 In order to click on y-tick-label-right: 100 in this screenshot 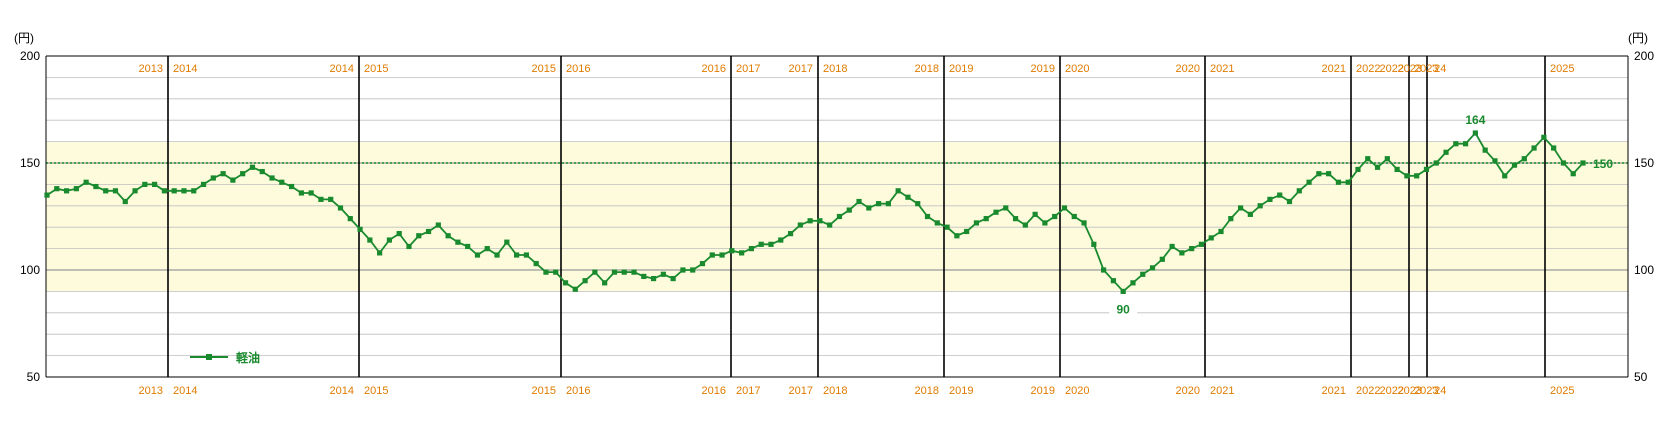, I will do `click(1644, 270)`.